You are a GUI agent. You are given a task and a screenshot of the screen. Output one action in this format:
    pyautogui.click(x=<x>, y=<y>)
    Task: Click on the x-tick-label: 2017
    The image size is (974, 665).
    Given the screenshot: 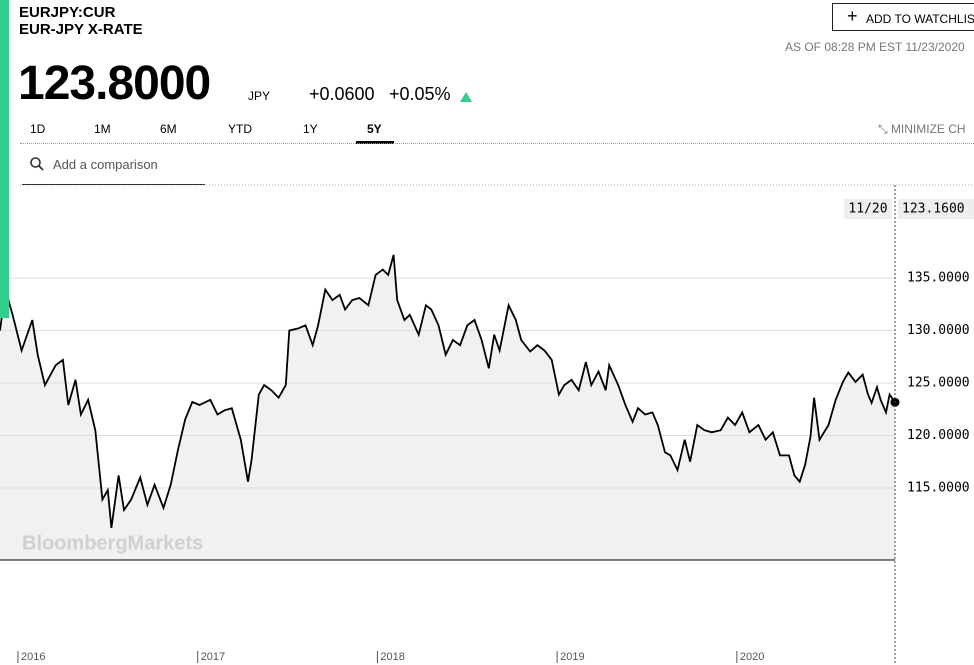 What is the action you would take?
    pyautogui.click(x=213, y=657)
    